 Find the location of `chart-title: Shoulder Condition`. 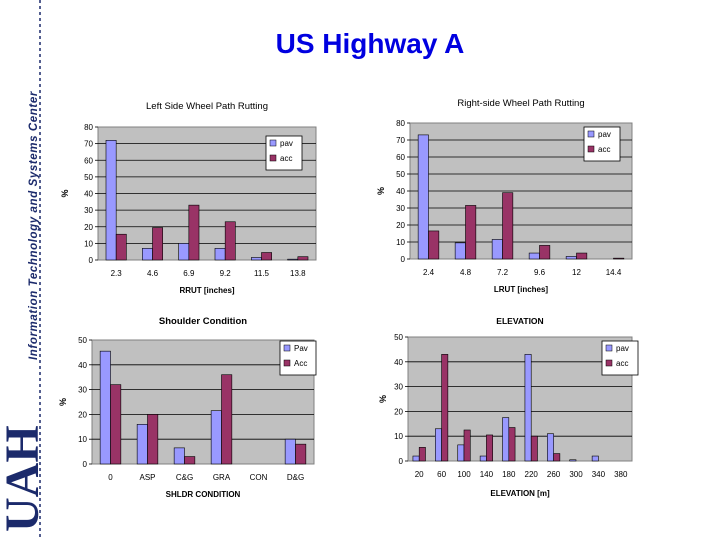

chart-title: Shoulder Condition is located at coordinates (203, 321).